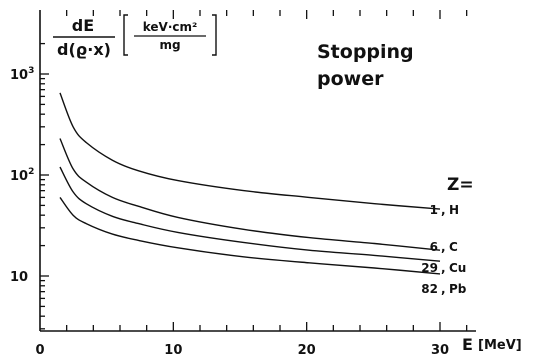  What do you see at coordinates (429, 268) in the screenshot?
I see `series-label-z: 29` at bounding box center [429, 268].